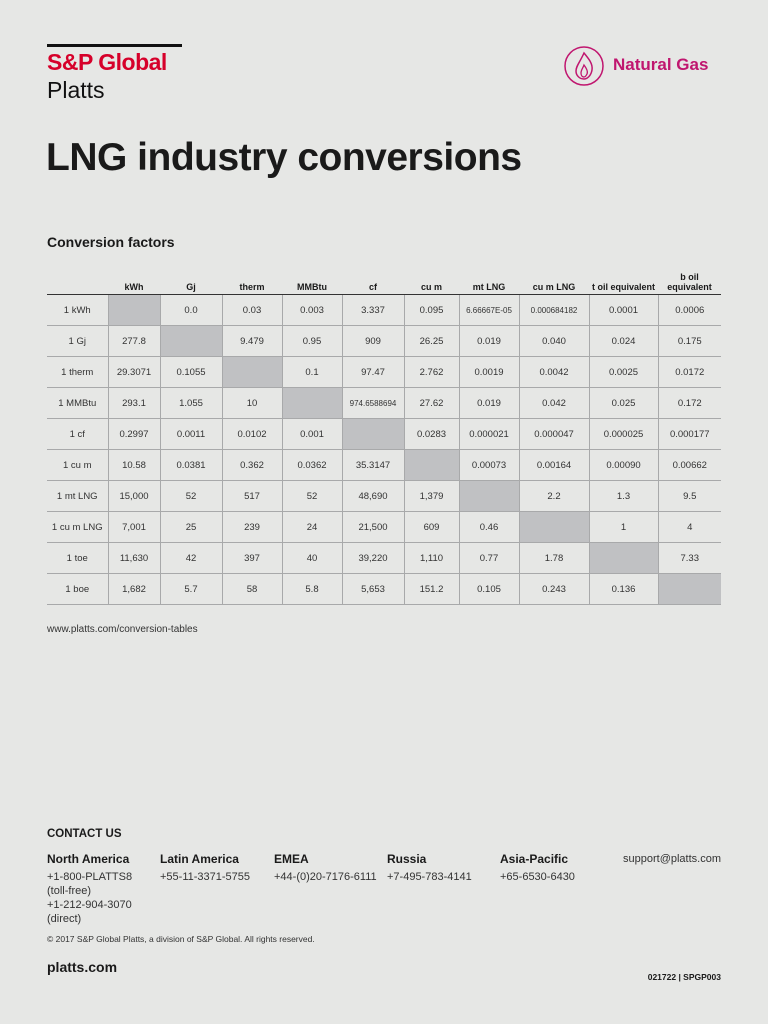 Image resolution: width=768 pixels, height=1024 pixels. I want to click on table-cell: 0.000047, so click(554, 434).